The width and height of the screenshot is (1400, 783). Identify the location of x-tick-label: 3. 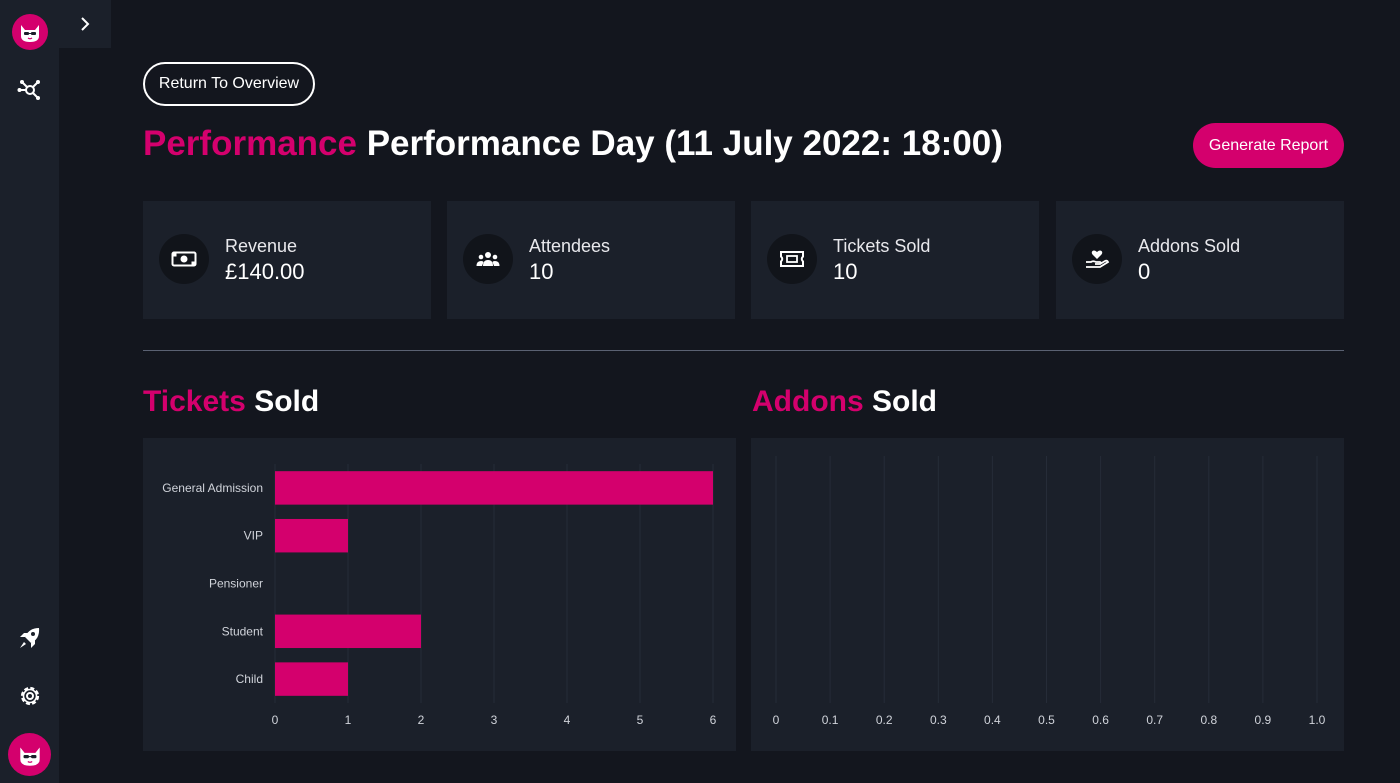
(494, 720).